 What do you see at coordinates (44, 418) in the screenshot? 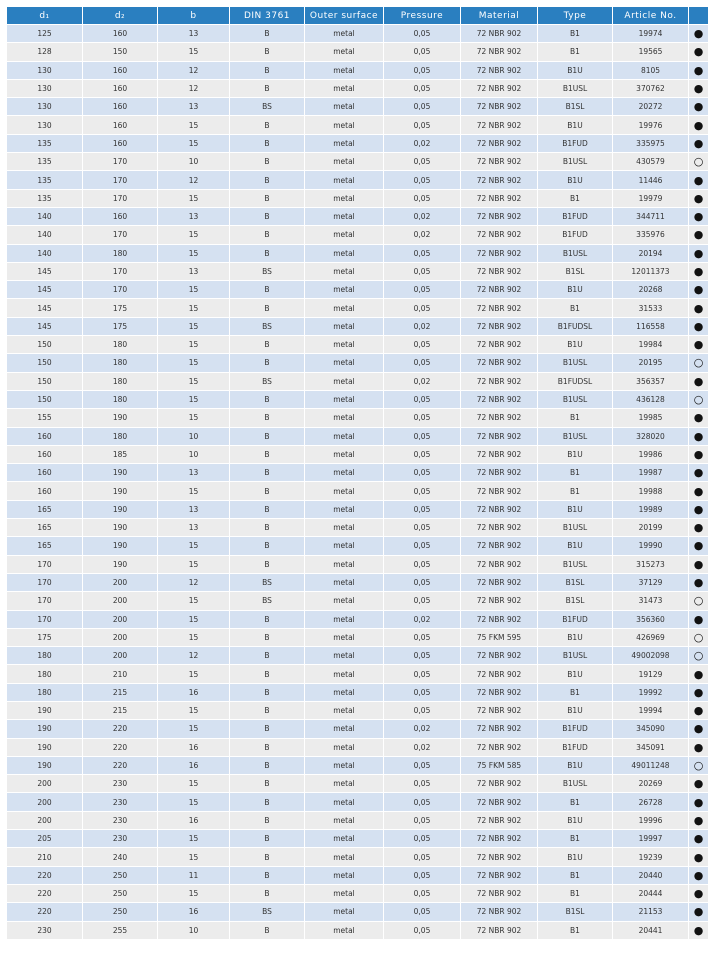
I see `table-cell: 155` at bounding box center [44, 418].